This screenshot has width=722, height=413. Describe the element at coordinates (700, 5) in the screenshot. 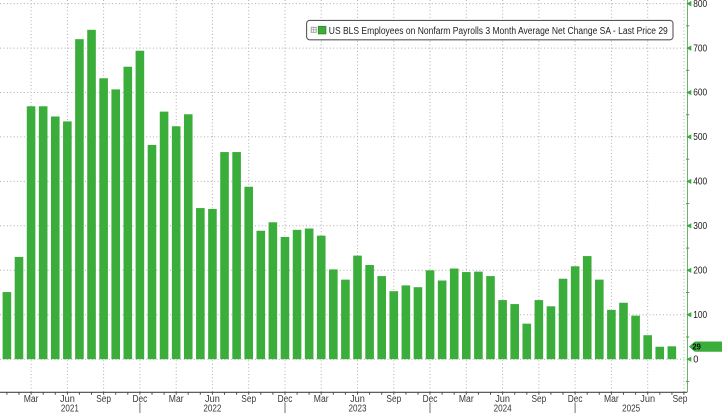

I see `svg-text: 800` at that location.